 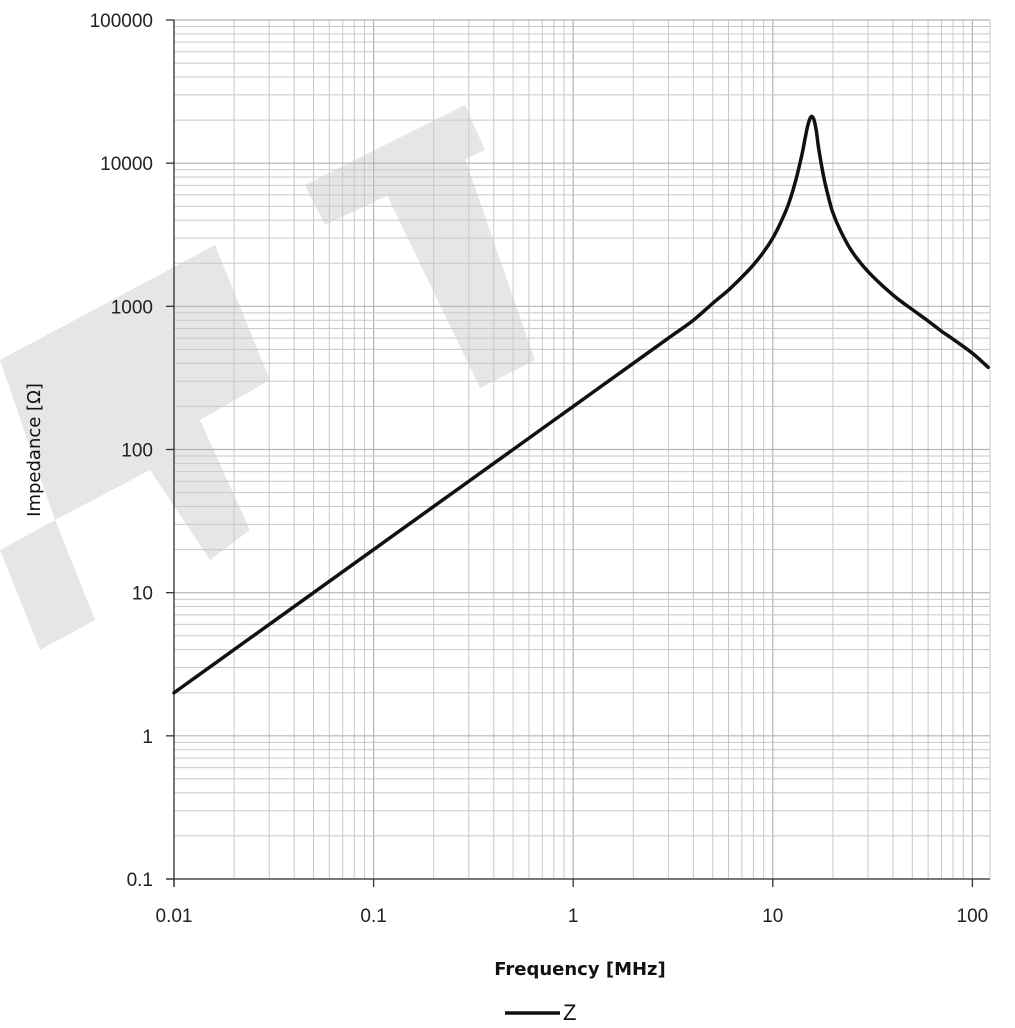 I want to click on x-tick-labels: 0.01 0.1 1 10 100, so click(x=572, y=916).